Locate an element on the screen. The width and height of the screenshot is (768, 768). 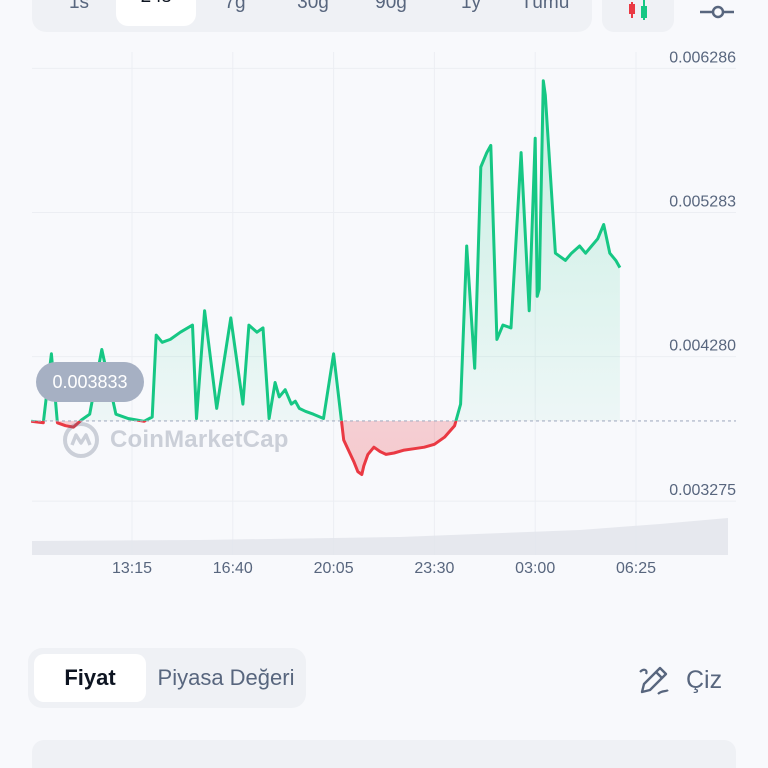
x-tick-label: 13:15 is located at coordinates (132, 568).